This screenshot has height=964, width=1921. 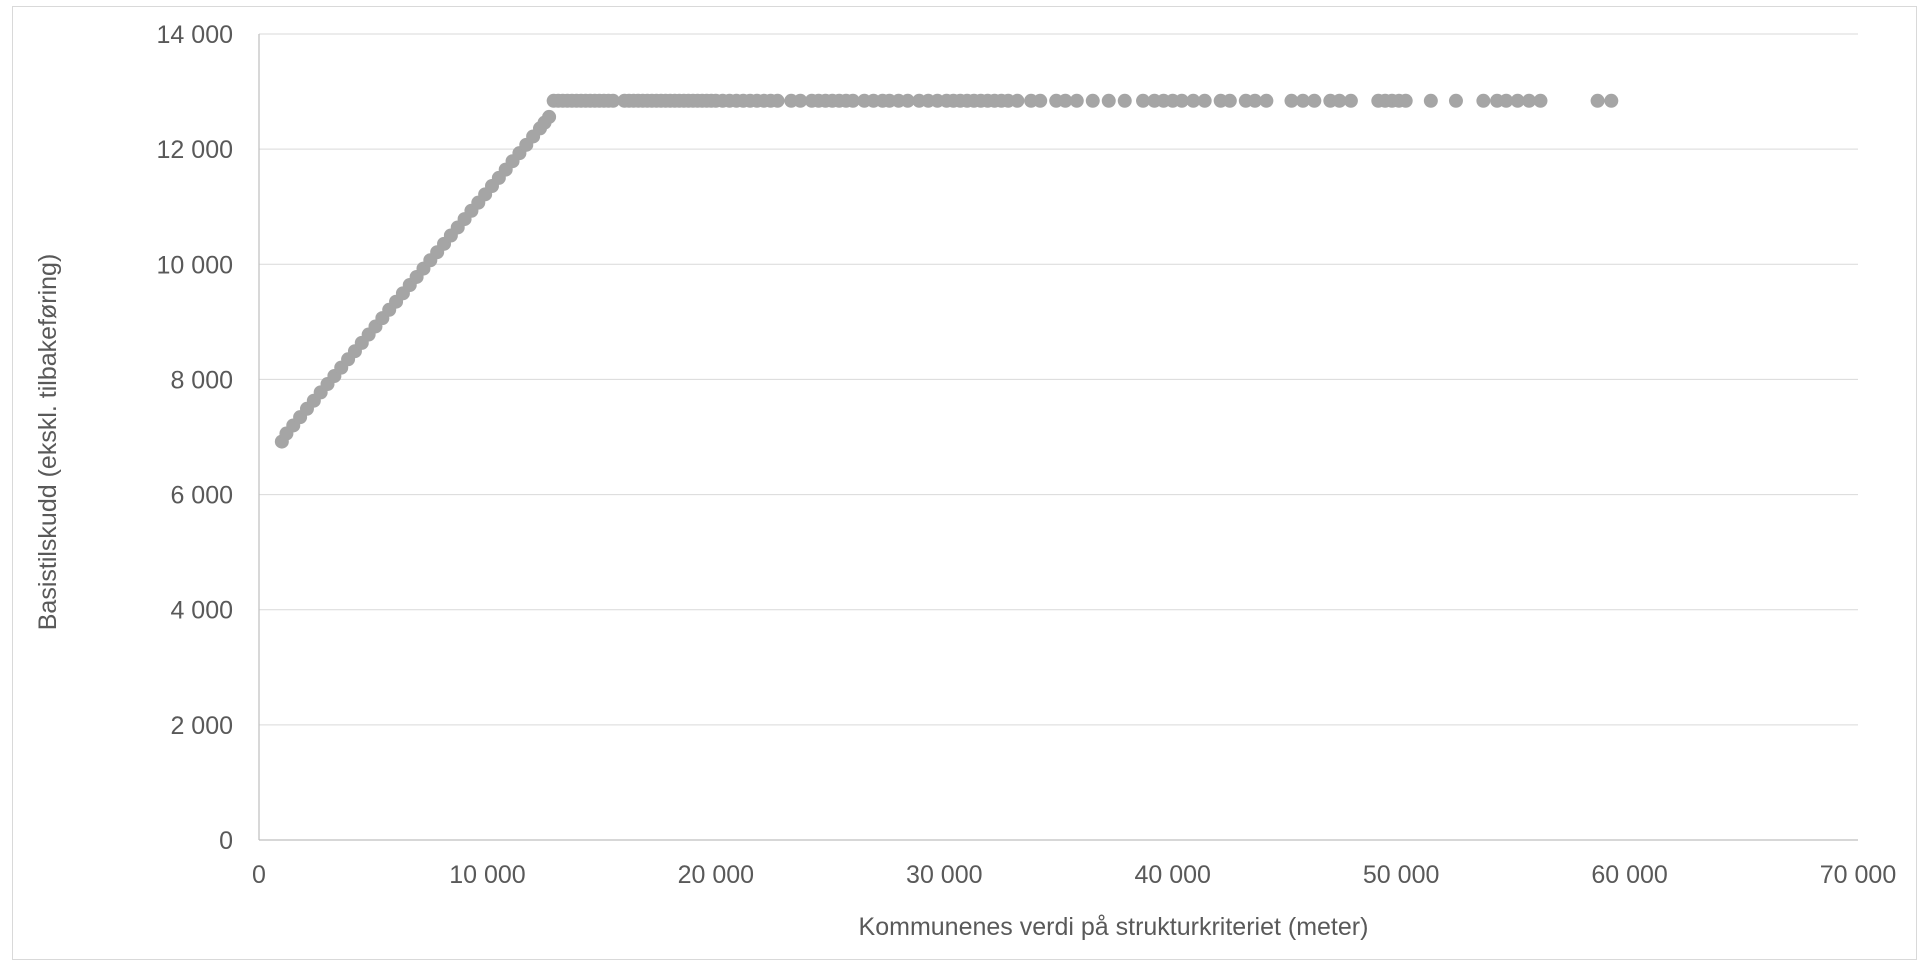 What do you see at coordinates (1858, 875) in the screenshot?
I see `x-tick-label: 70 000` at bounding box center [1858, 875].